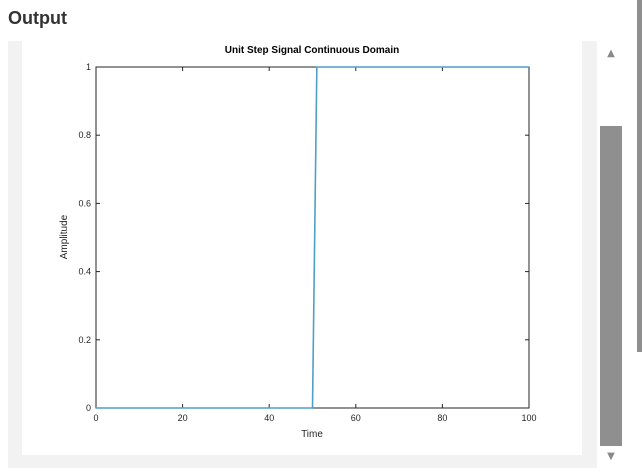  Describe the element at coordinates (95, 418) in the screenshot. I see `x-tick-label: 0` at that location.